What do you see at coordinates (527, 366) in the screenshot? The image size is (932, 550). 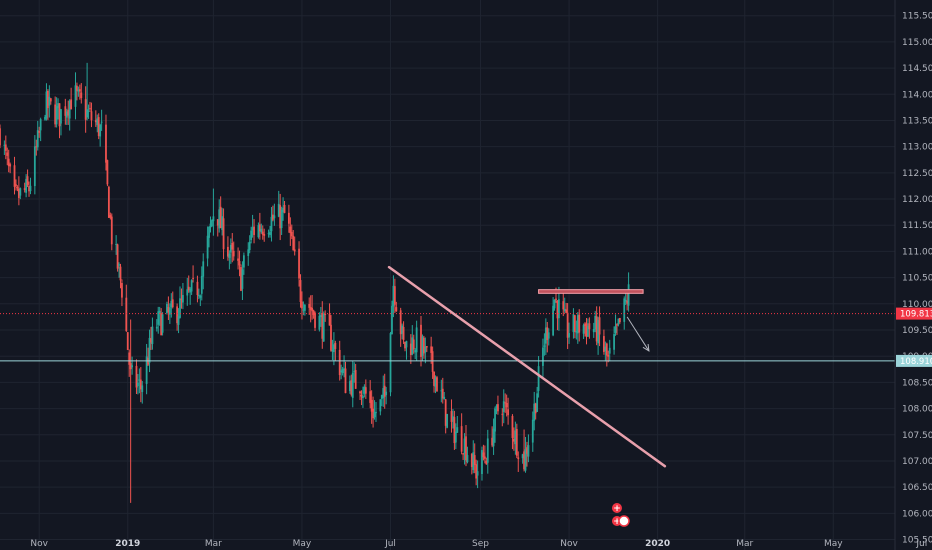 I see `trendline` at bounding box center [527, 366].